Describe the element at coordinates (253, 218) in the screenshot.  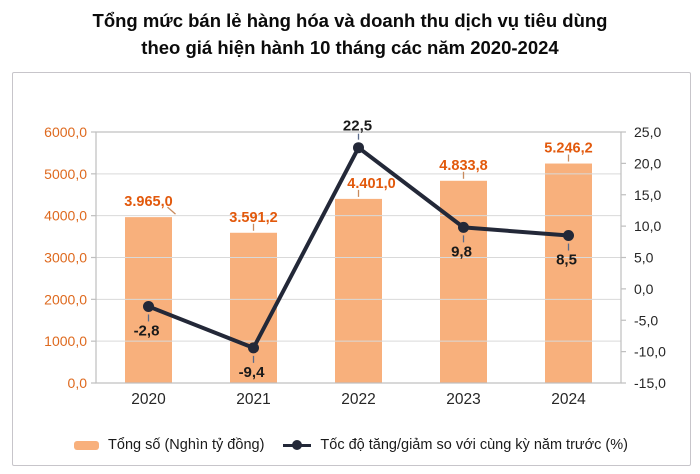
I see `bar-value-label-2021: 3.591,2` at that location.